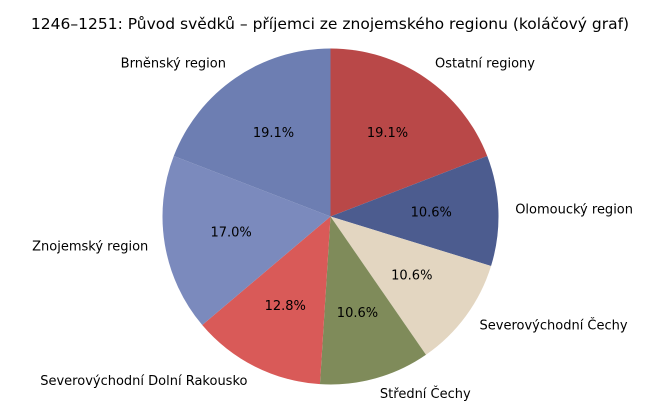  Describe the element at coordinates (574, 210) in the screenshot. I see `slice-label-olomoucky-region: Olomoucký region` at that location.